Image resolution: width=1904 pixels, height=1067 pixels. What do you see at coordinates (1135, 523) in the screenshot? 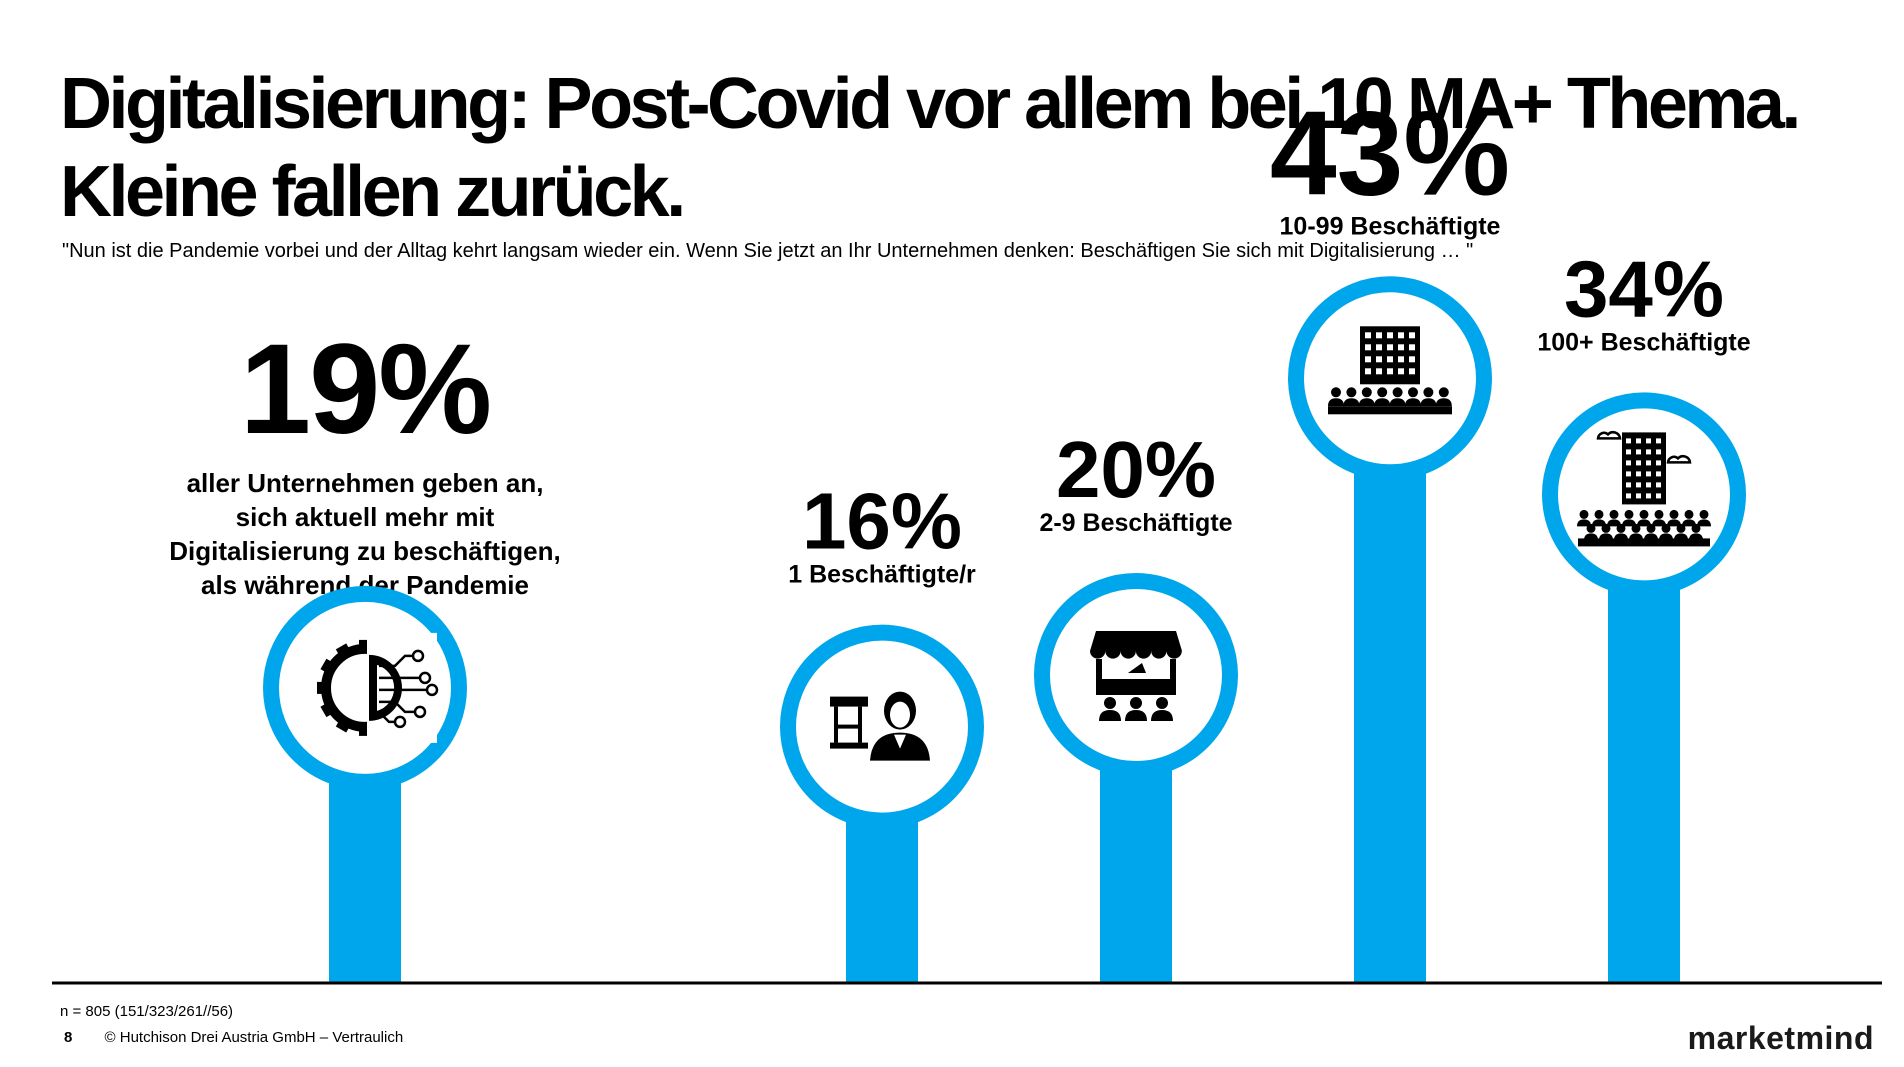
I see `category-label: 2-9 Beschäftigte` at bounding box center [1135, 523].